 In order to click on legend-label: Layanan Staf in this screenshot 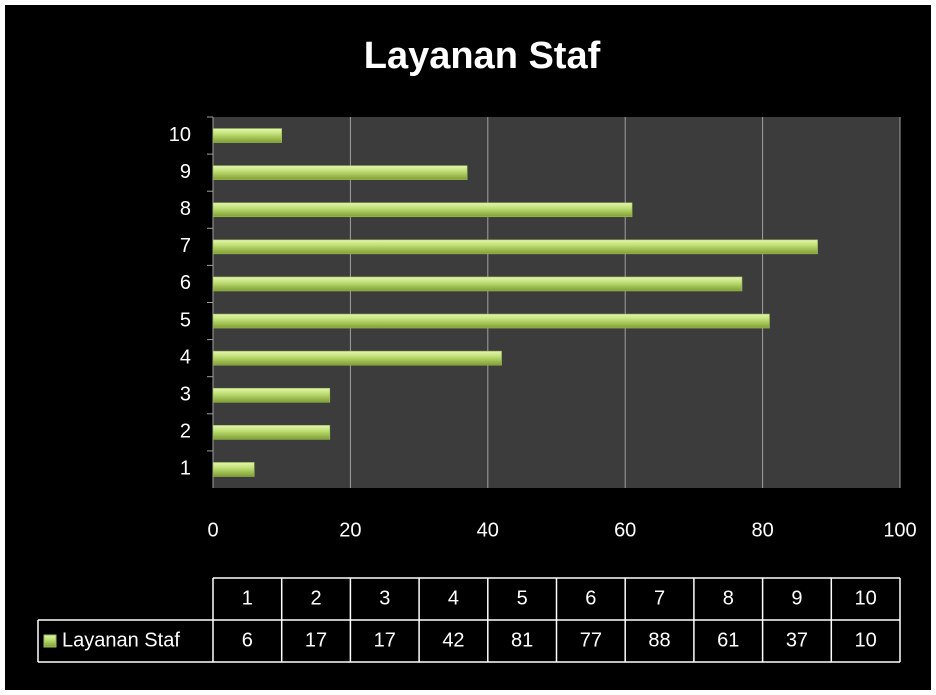, I will do `click(121, 640)`.